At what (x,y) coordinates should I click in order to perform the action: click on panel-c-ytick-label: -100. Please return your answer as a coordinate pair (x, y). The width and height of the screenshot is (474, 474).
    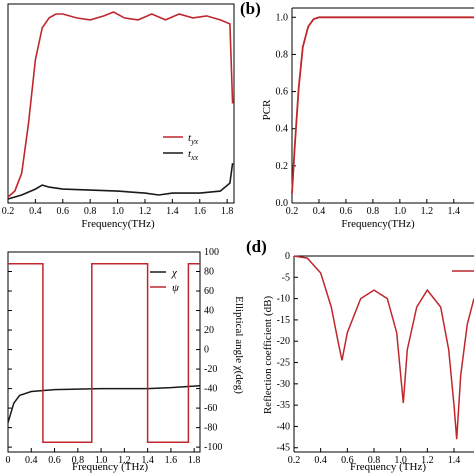
    Looking at the image, I should click on (213, 447).